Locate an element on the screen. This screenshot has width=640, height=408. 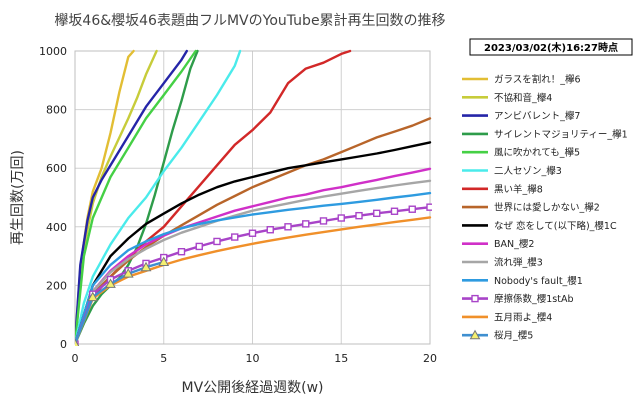
legend-item: サイレントマジョリティー_欅1 is located at coordinates (545, 134).